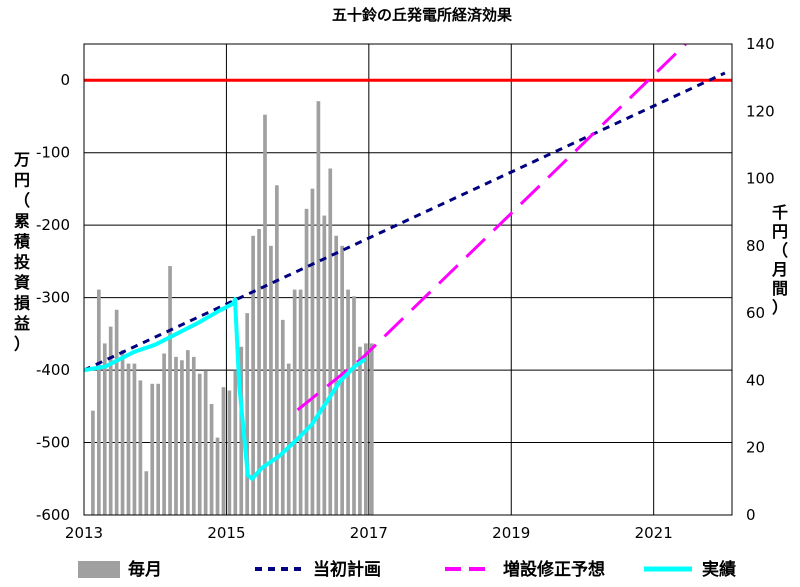  I want to click on left-tick-label: -300, so click(53, 298).